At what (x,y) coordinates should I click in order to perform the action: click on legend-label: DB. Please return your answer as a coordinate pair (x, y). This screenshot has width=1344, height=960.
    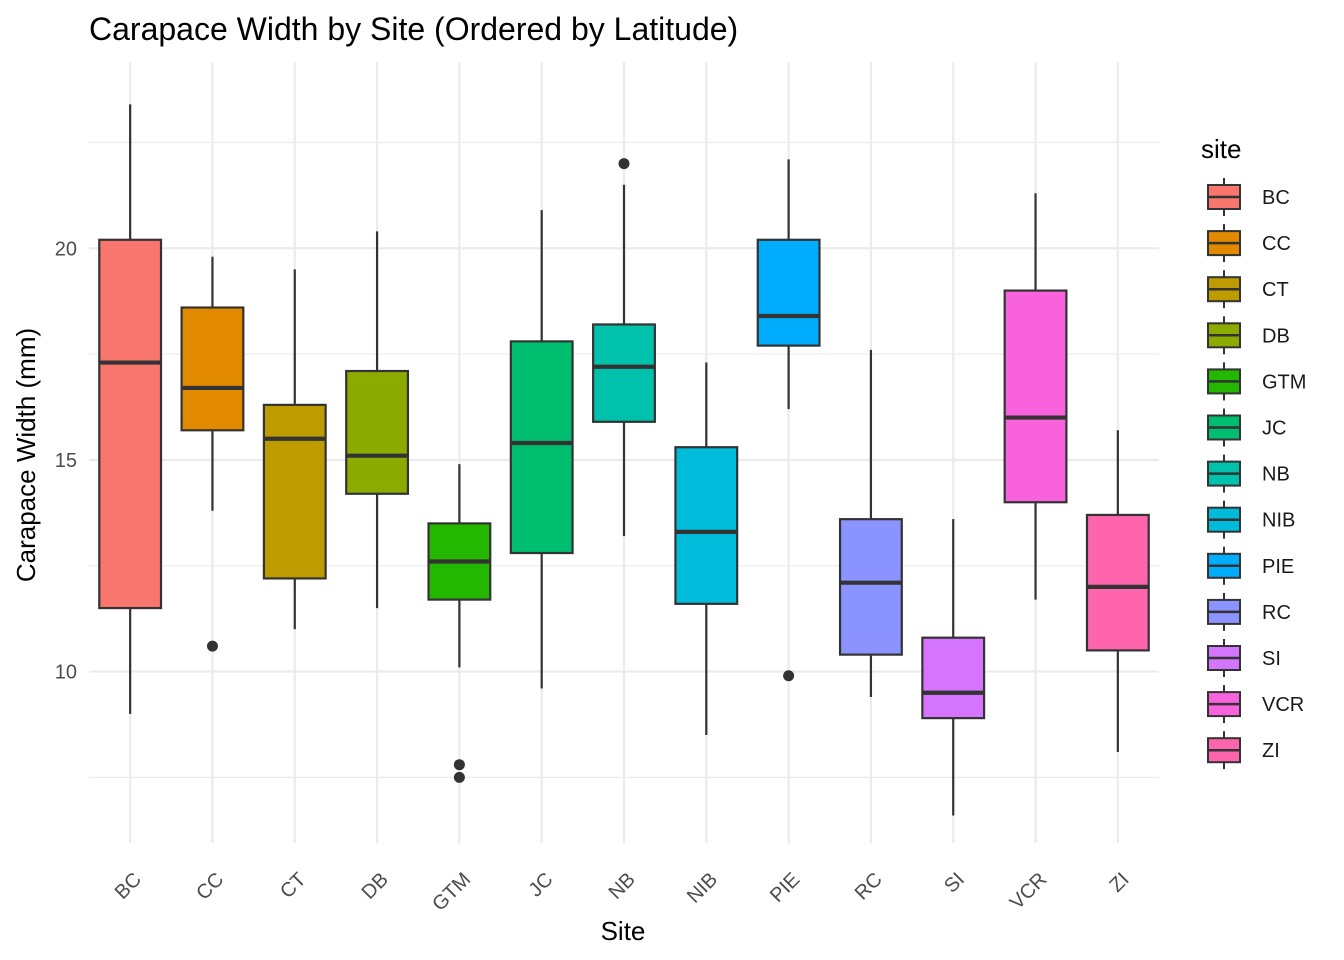
    Looking at the image, I should click on (1276, 336).